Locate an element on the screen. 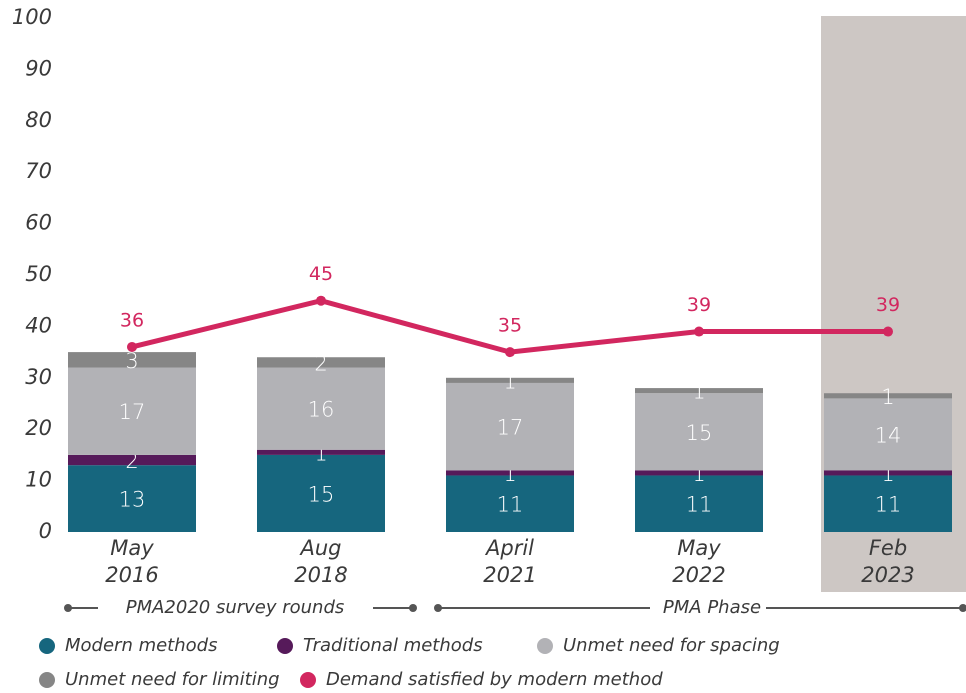  legend-label: Unmet need for spacing is located at coordinates (671, 645).